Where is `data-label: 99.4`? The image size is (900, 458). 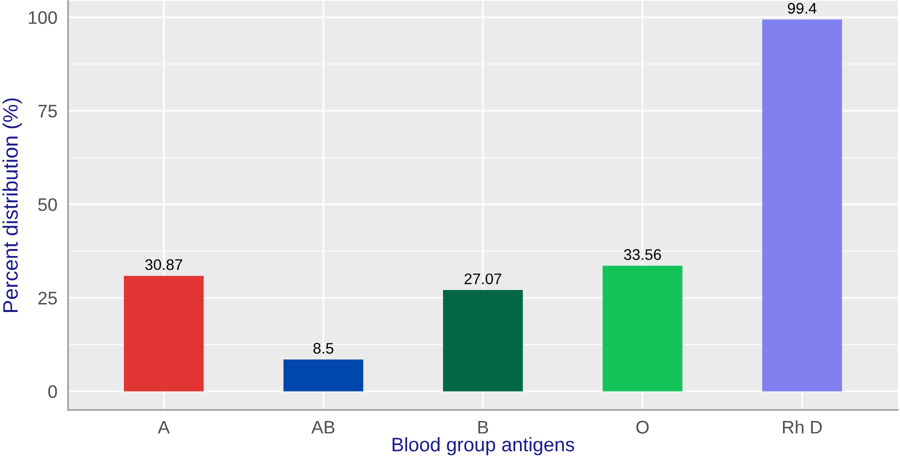
data-label: 99.4 is located at coordinates (802, 8).